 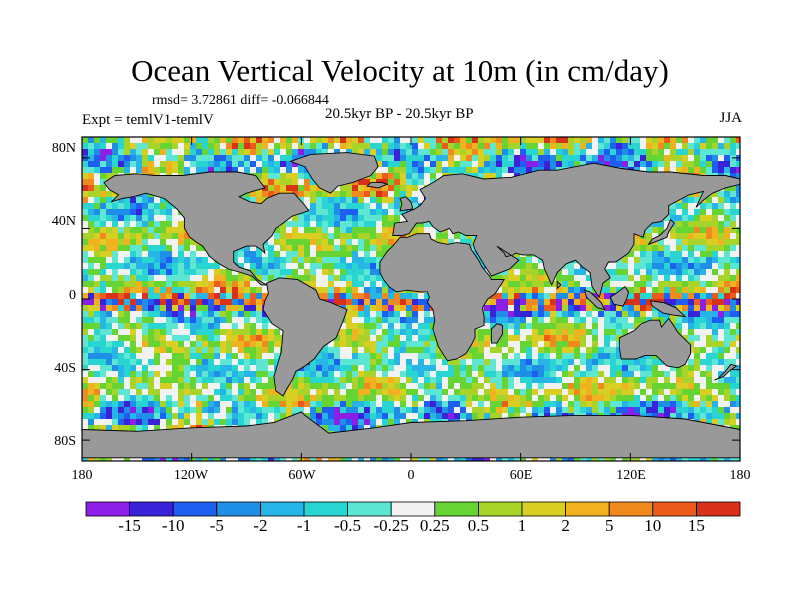 I want to click on colorbar-label: -0.25, so click(x=391, y=525).